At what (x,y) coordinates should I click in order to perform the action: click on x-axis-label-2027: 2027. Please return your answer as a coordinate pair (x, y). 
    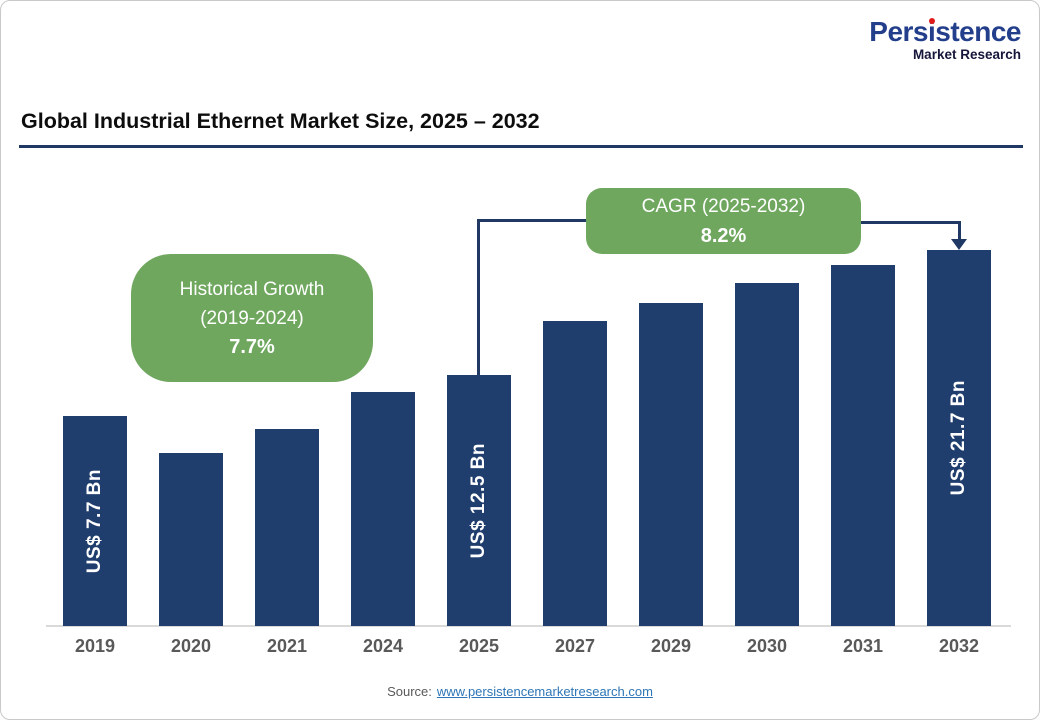
    Looking at the image, I should click on (575, 645).